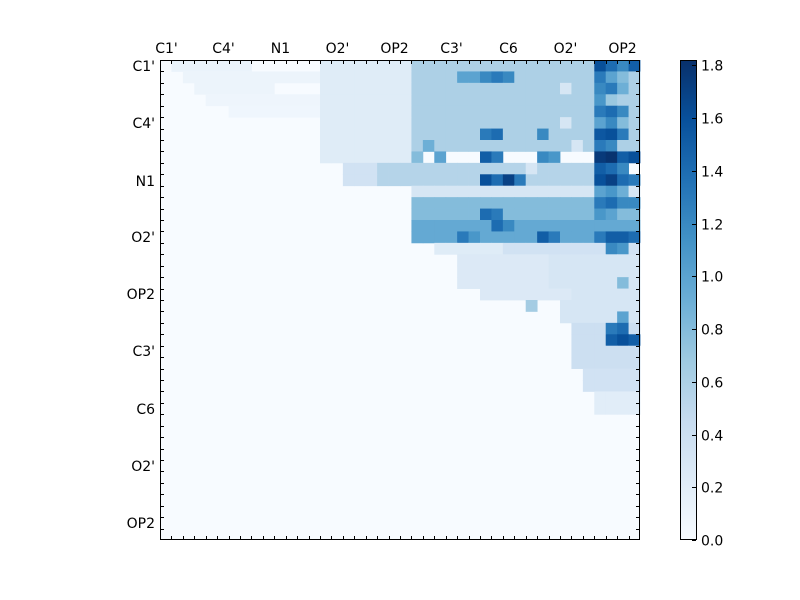 The height and width of the screenshot is (600, 800). Describe the element at coordinates (712, 542) in the screenshot. I see `colorbar-tick-label: 0.0` at that location.